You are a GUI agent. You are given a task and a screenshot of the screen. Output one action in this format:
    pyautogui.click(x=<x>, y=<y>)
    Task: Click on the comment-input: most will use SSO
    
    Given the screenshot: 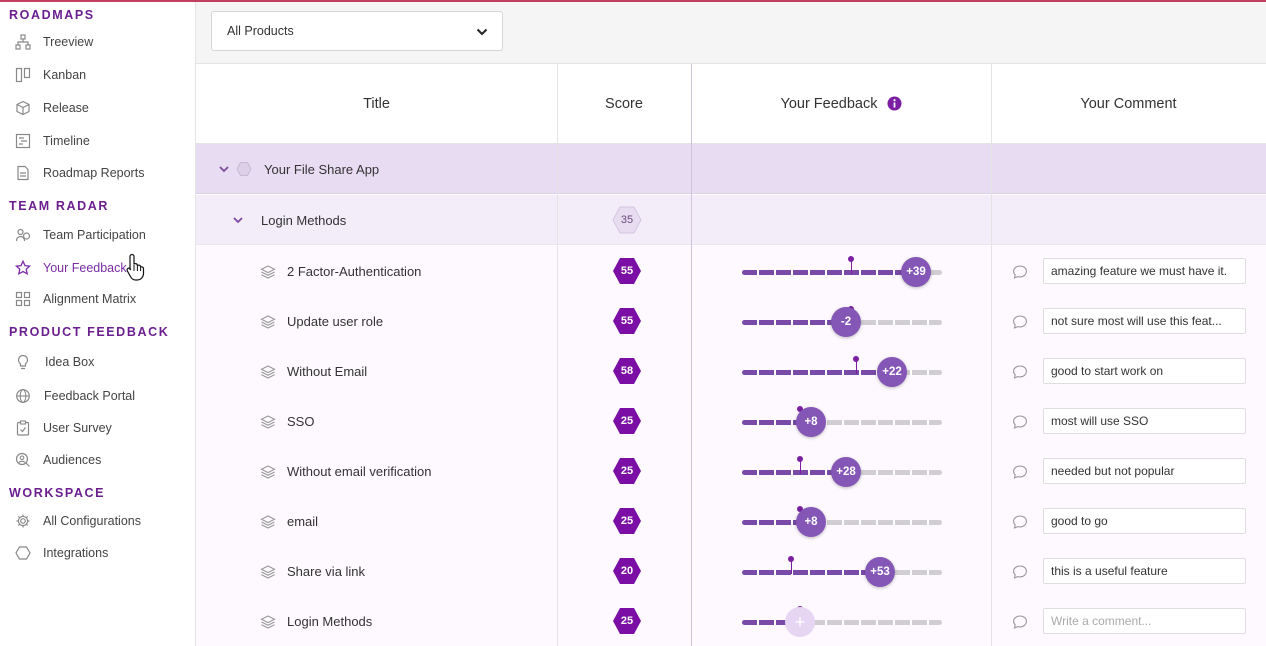 What is the action you would take?
    pyautogui.click(x=1144, y=421)
    